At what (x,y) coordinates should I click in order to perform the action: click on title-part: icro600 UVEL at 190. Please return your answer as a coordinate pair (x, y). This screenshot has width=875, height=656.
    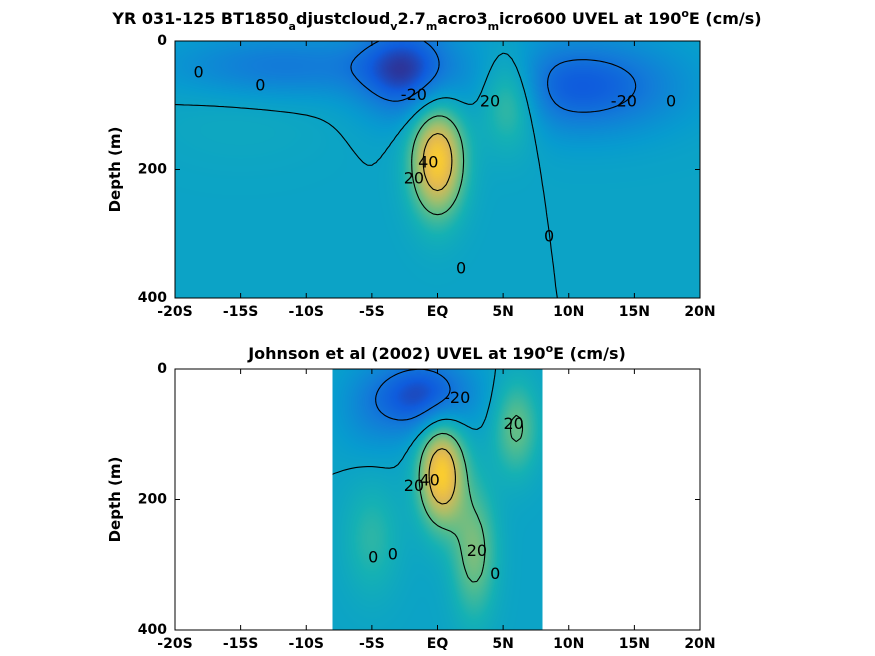
    Looking at the image, I should click on (590, 18).